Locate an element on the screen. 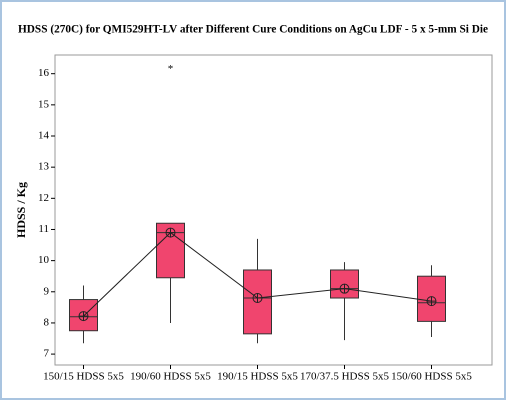  y-tick-label: 12 is located at coordinates (43, 198).